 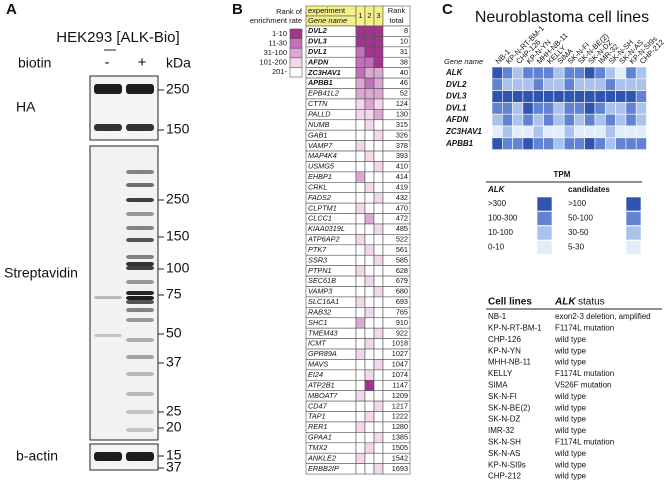 I want to click on legend-label: 0-10, so click(x=496, y=247).